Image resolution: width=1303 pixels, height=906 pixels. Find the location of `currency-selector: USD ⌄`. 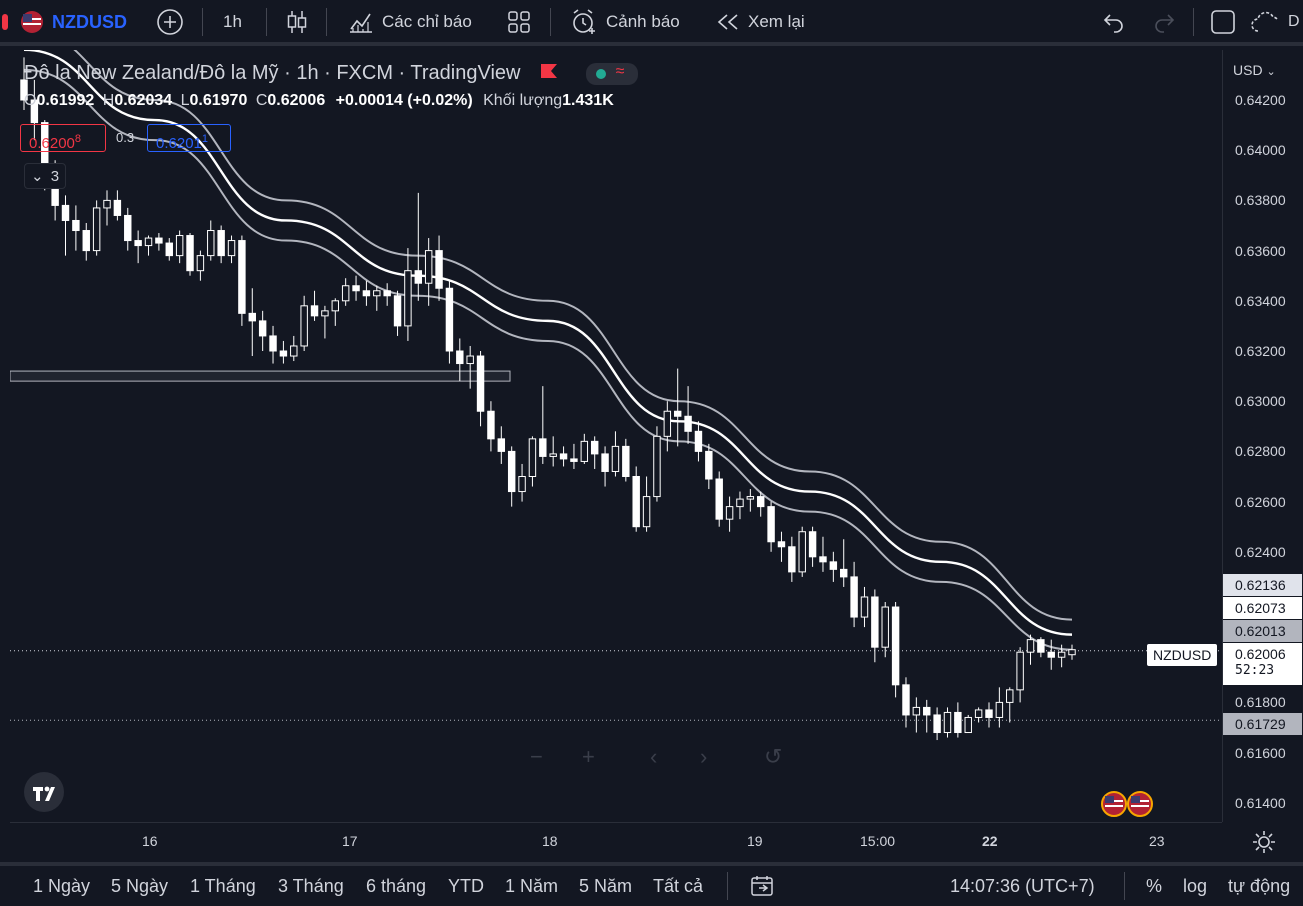

currency-selector: USD ⌄ is located at coordinates (1254, 70).